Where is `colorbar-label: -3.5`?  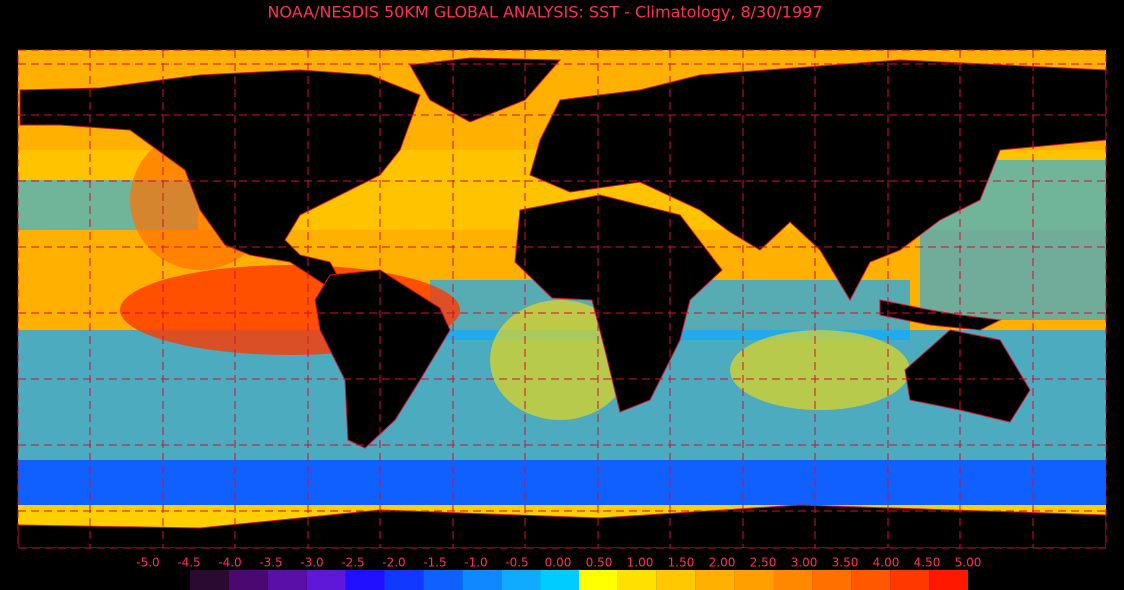 colorbar-label: -3.5 is located at coordinates (270, 563).